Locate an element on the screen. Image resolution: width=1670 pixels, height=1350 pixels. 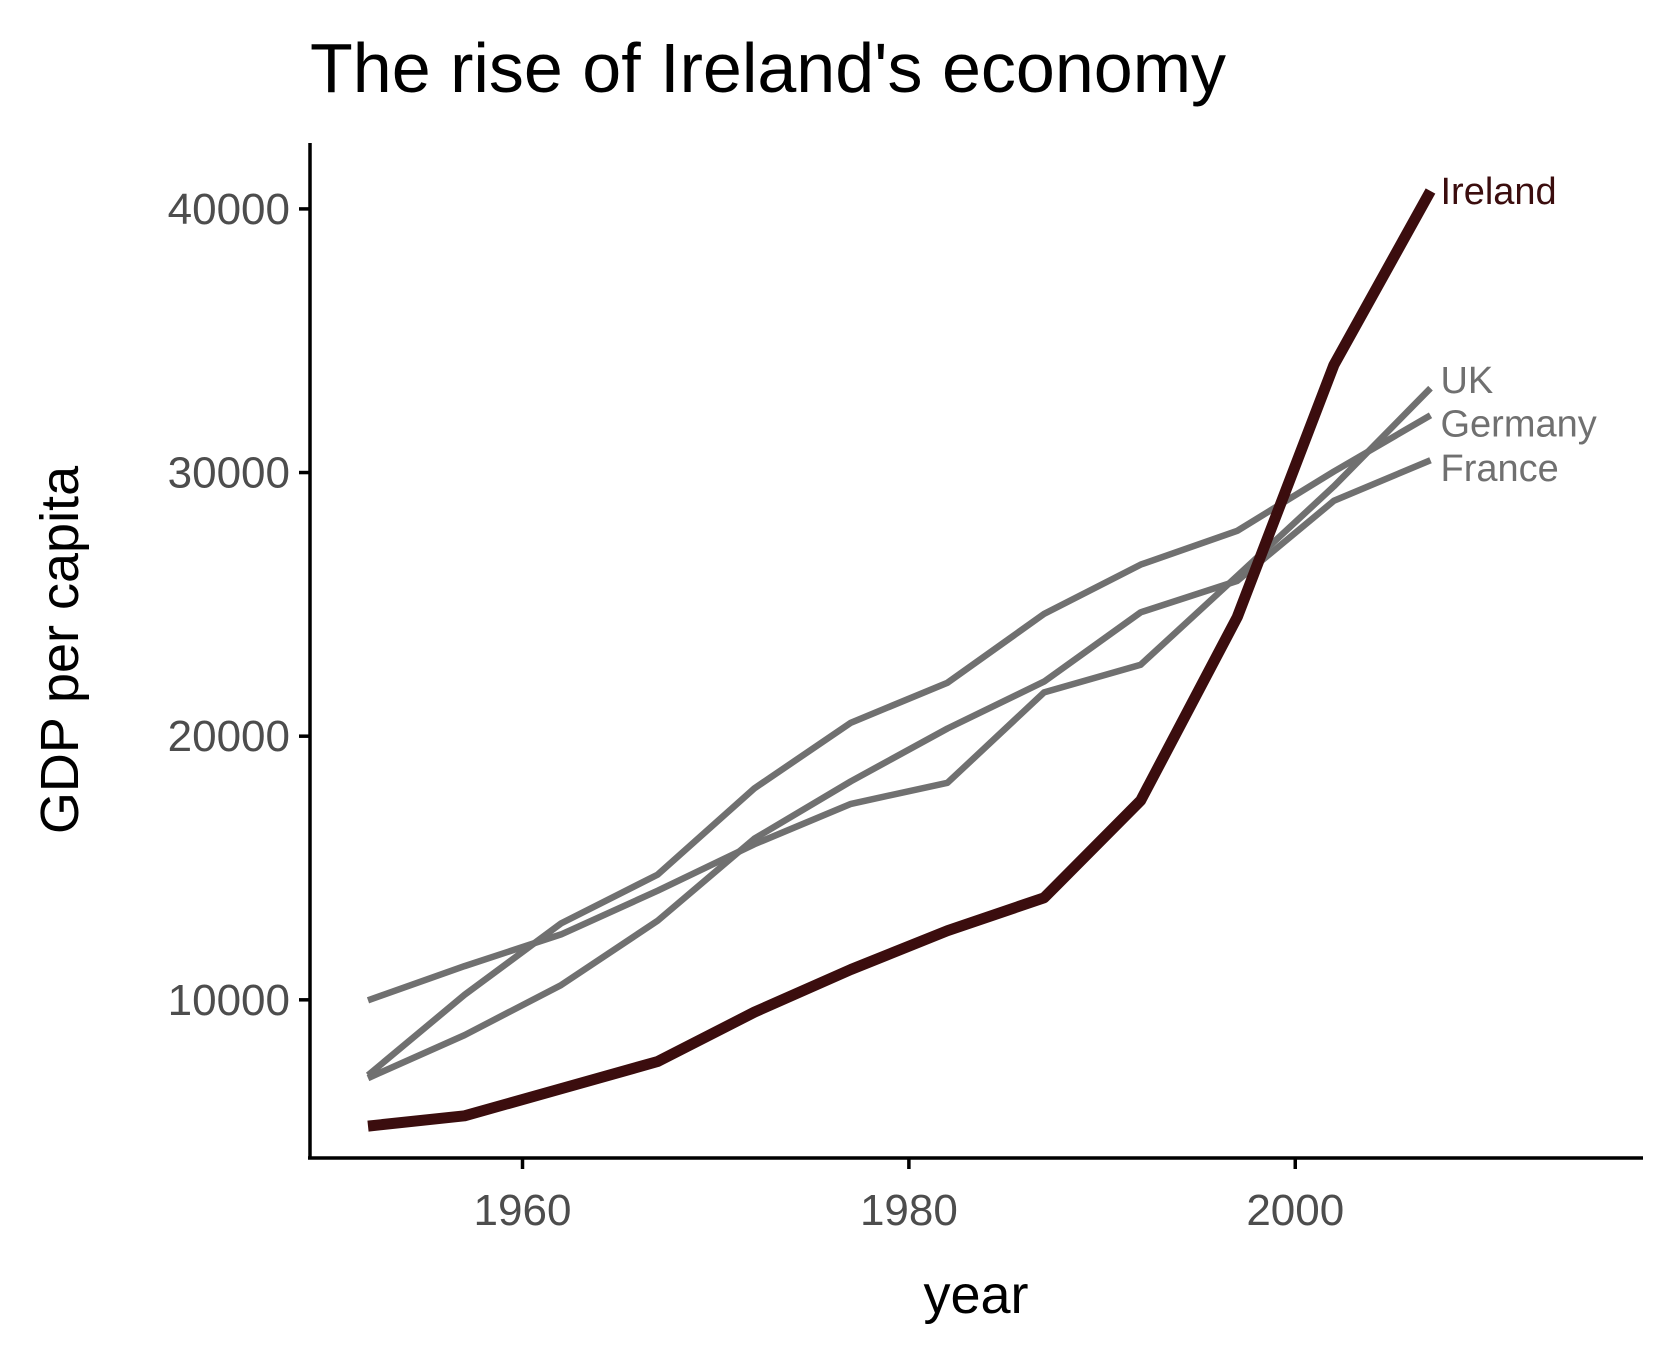
series-label-uk: UK is located at coordinates (1466, 381).